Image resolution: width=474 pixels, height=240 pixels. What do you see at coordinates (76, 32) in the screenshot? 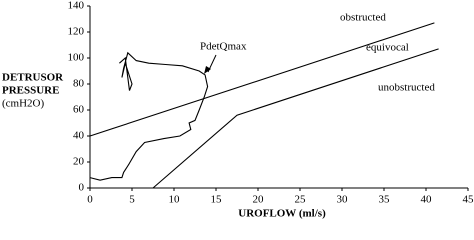
I see `y-tick-label: 120` at bounding box center [76, 32].